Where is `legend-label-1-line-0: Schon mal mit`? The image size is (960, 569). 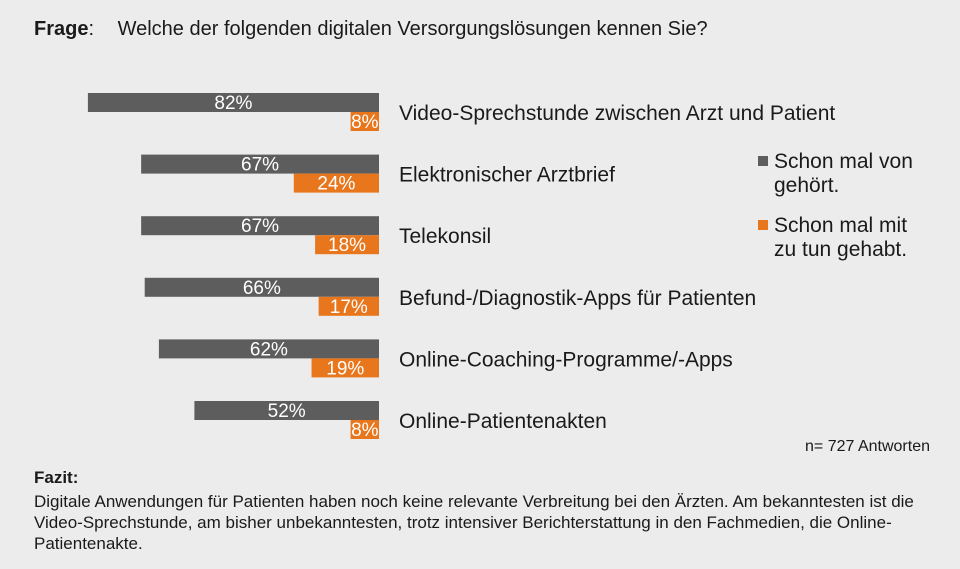
legend-label-1-line-0: Schon mal mit is located at coordinates (840, 225).